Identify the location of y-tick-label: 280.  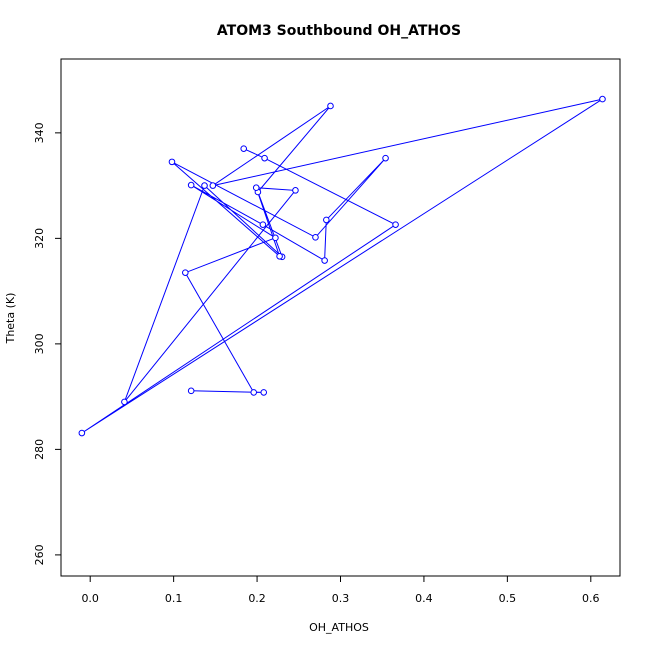
(39, 449).